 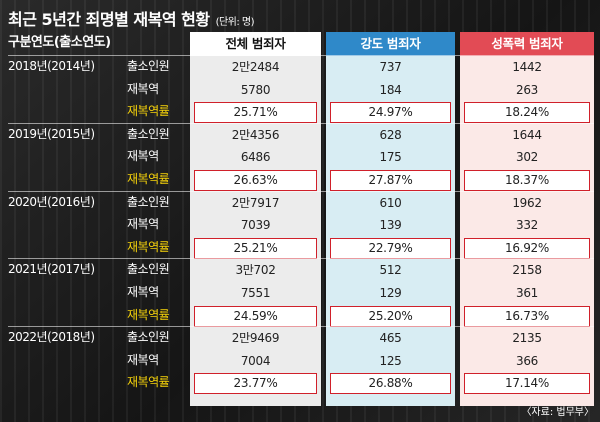 What do you see at coordinates (255, 338) in the screenshot?
I see `table-cell: 2만9469` at bounding box center [255, 338].